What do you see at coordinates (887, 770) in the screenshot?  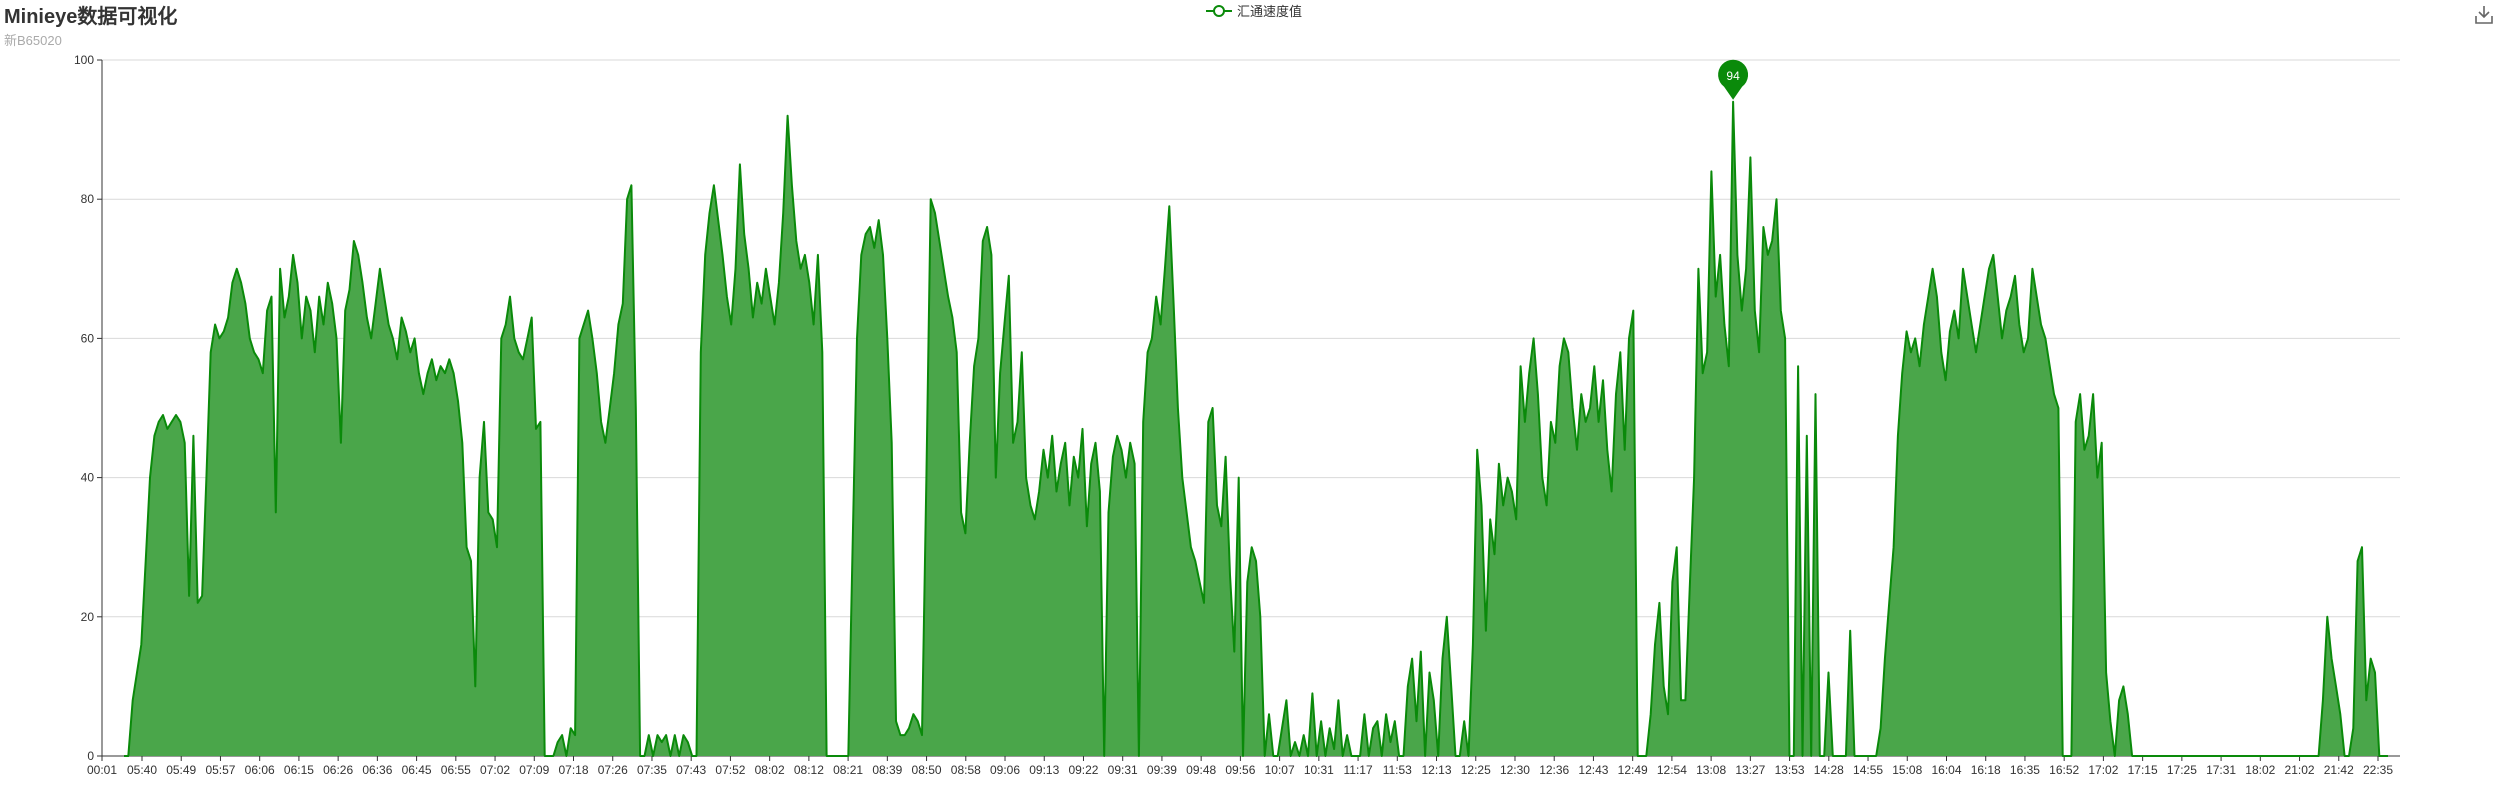 I see `x-tick-label: 08:39` at bounding box center [887, 770].